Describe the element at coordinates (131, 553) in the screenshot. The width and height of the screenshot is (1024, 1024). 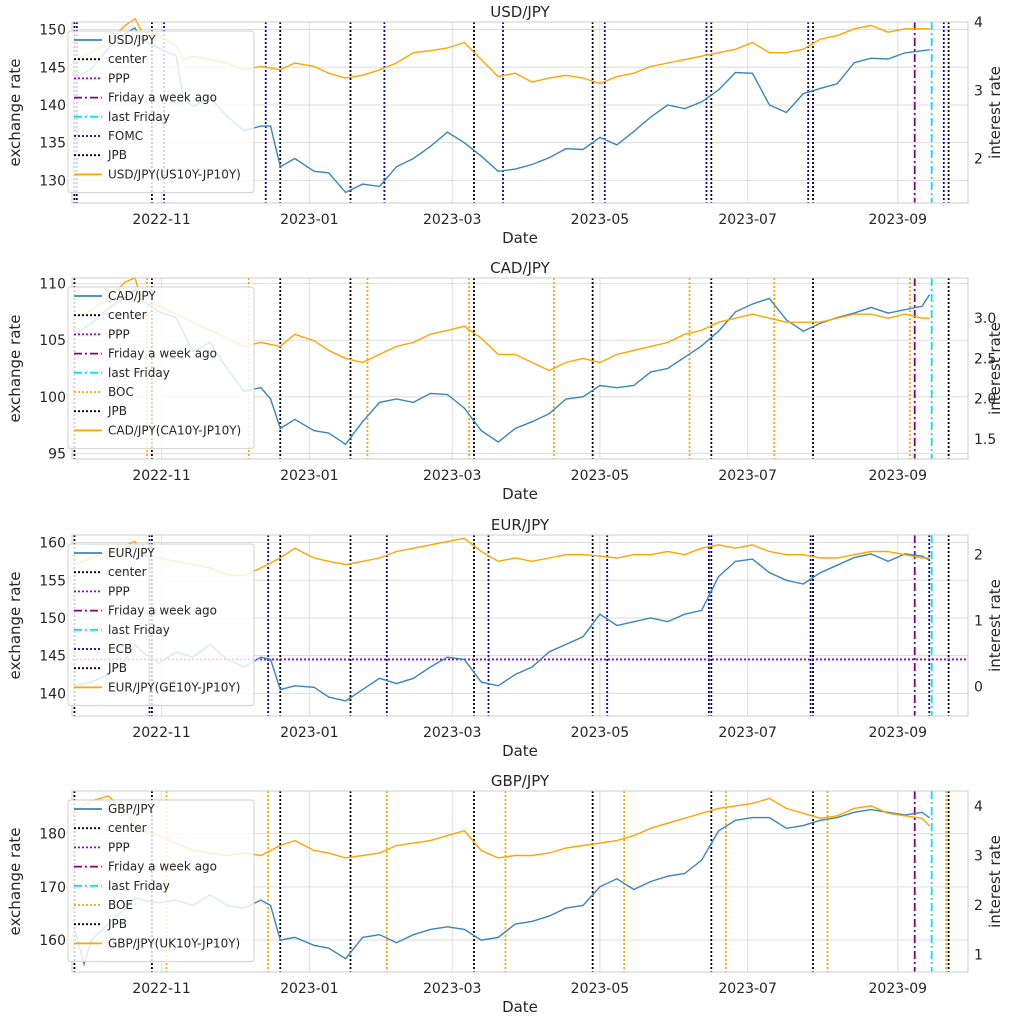
I see `legend-label: EUR/JPY` at that location.